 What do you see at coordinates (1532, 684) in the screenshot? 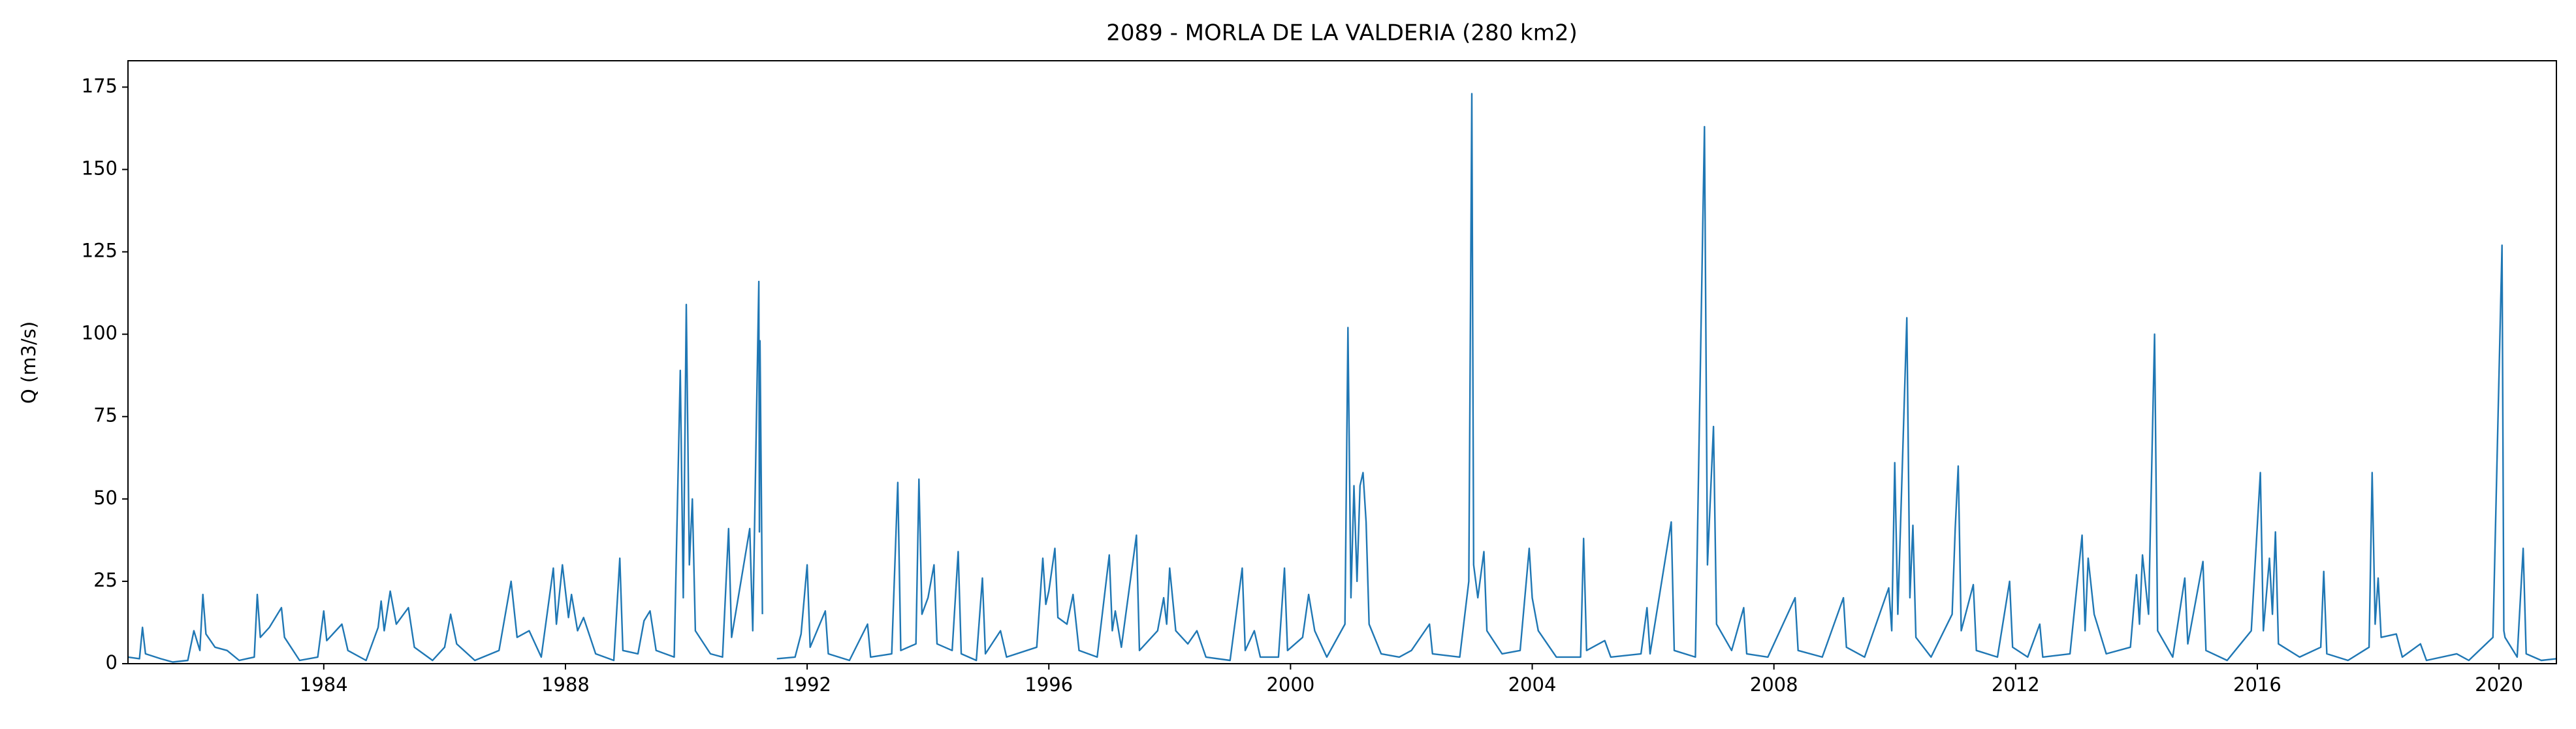
I see `x-tick-label: 2004` at bounding box center [1532, 684].